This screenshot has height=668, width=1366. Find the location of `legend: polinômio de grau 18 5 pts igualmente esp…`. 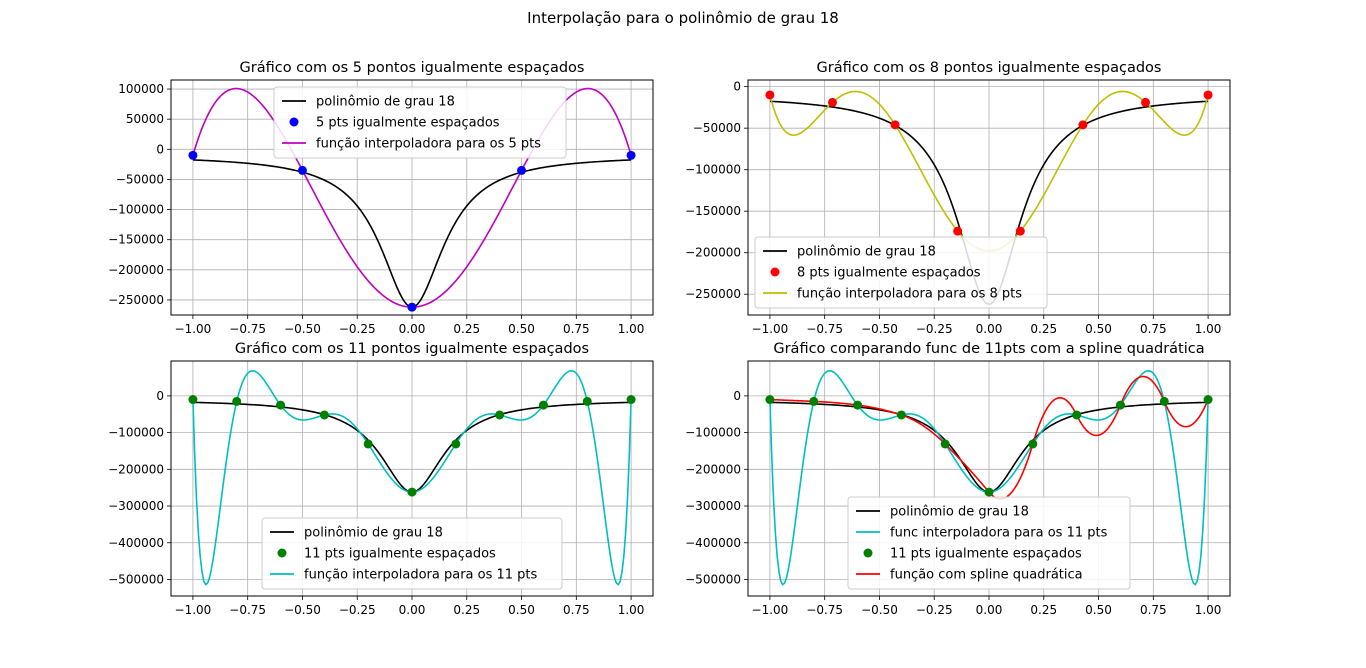

legend: polinômio de grau 18 5 pts igualmente esp… is located at coordinates (420, 122).